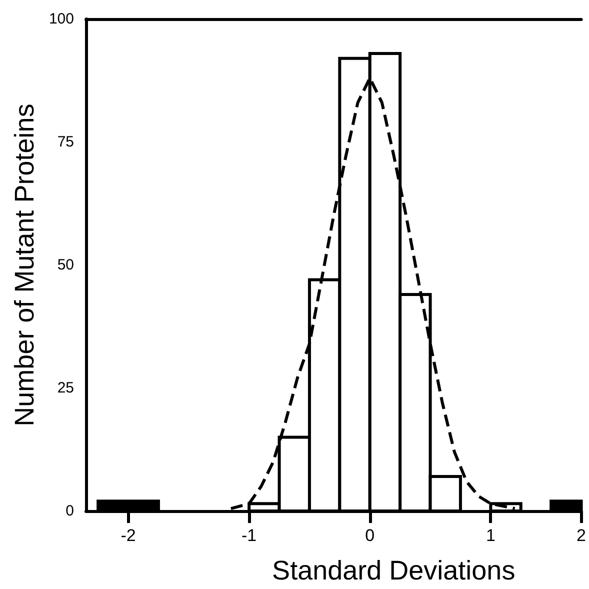 This screenshot has width=589, height=589. What do you see at coordinates (370, 535) in the screenshot?
I see `x-tick-label: 0` at bounding box center [370, 535].